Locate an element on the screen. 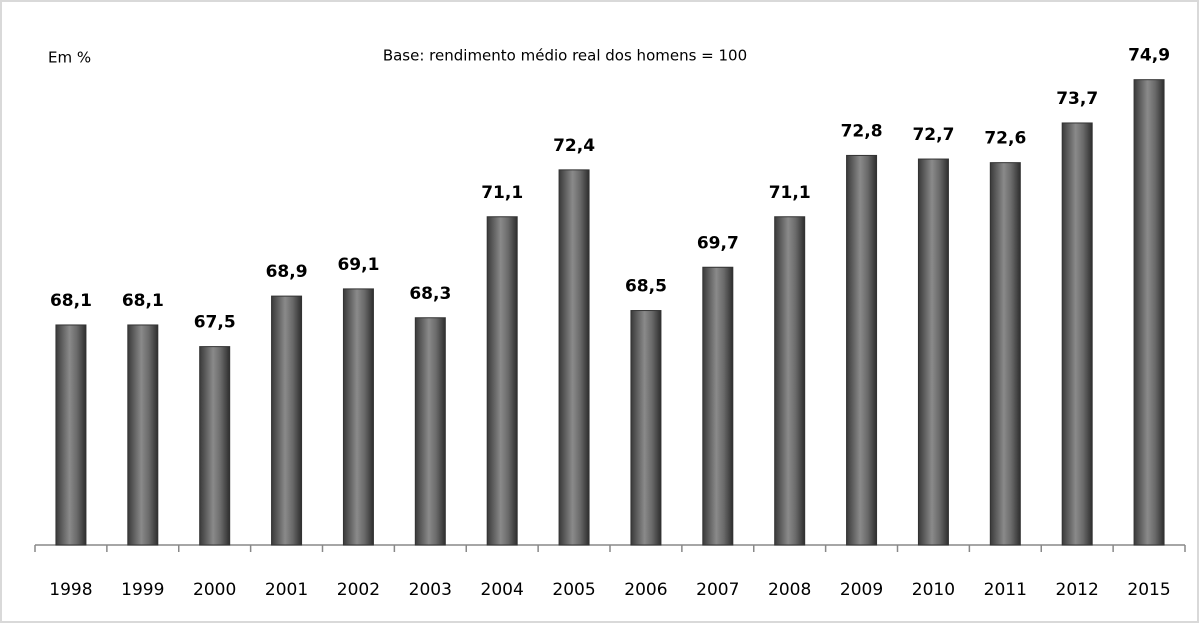 The height and width of the screenshot is (624, 1200). data-label: 72,6 is located at coordinates (1005, 139).